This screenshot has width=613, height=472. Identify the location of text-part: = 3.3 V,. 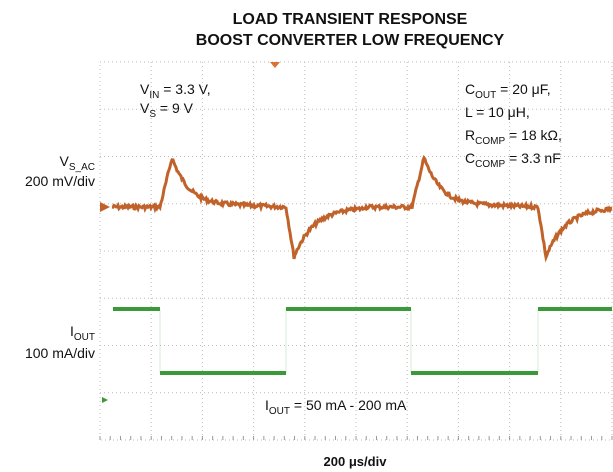
(184, 89).